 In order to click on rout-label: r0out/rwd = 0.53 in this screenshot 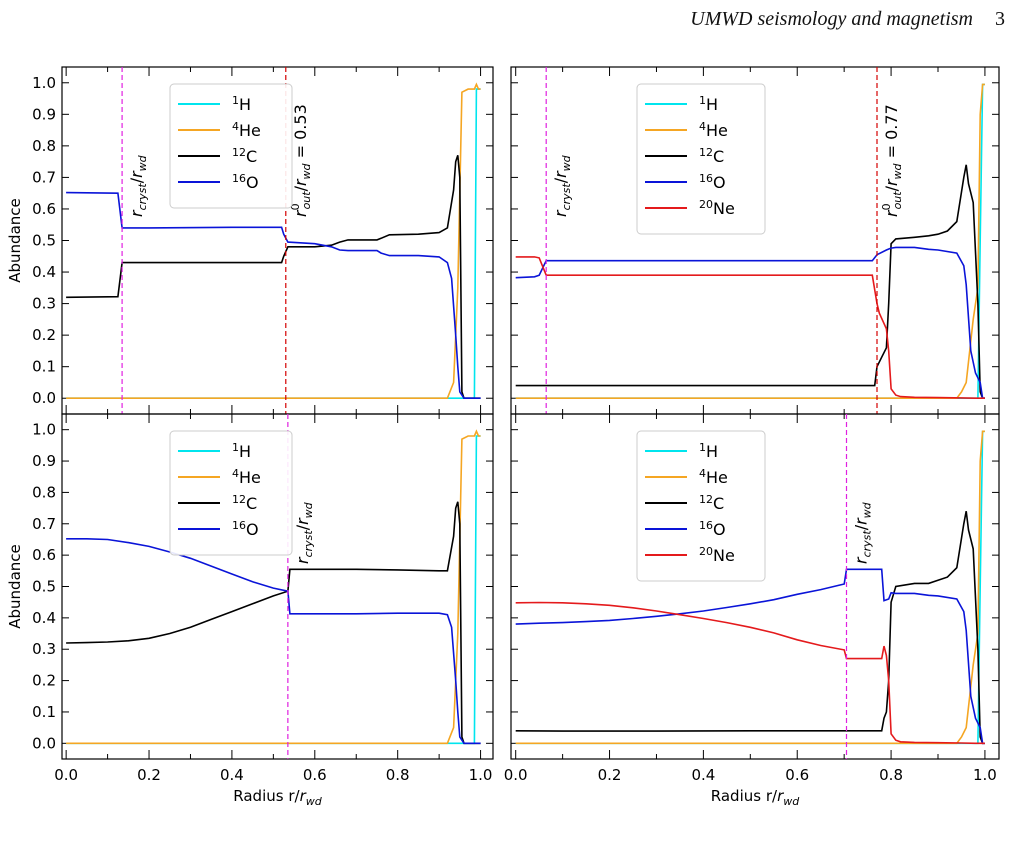, I will do `click(301, 160)`.